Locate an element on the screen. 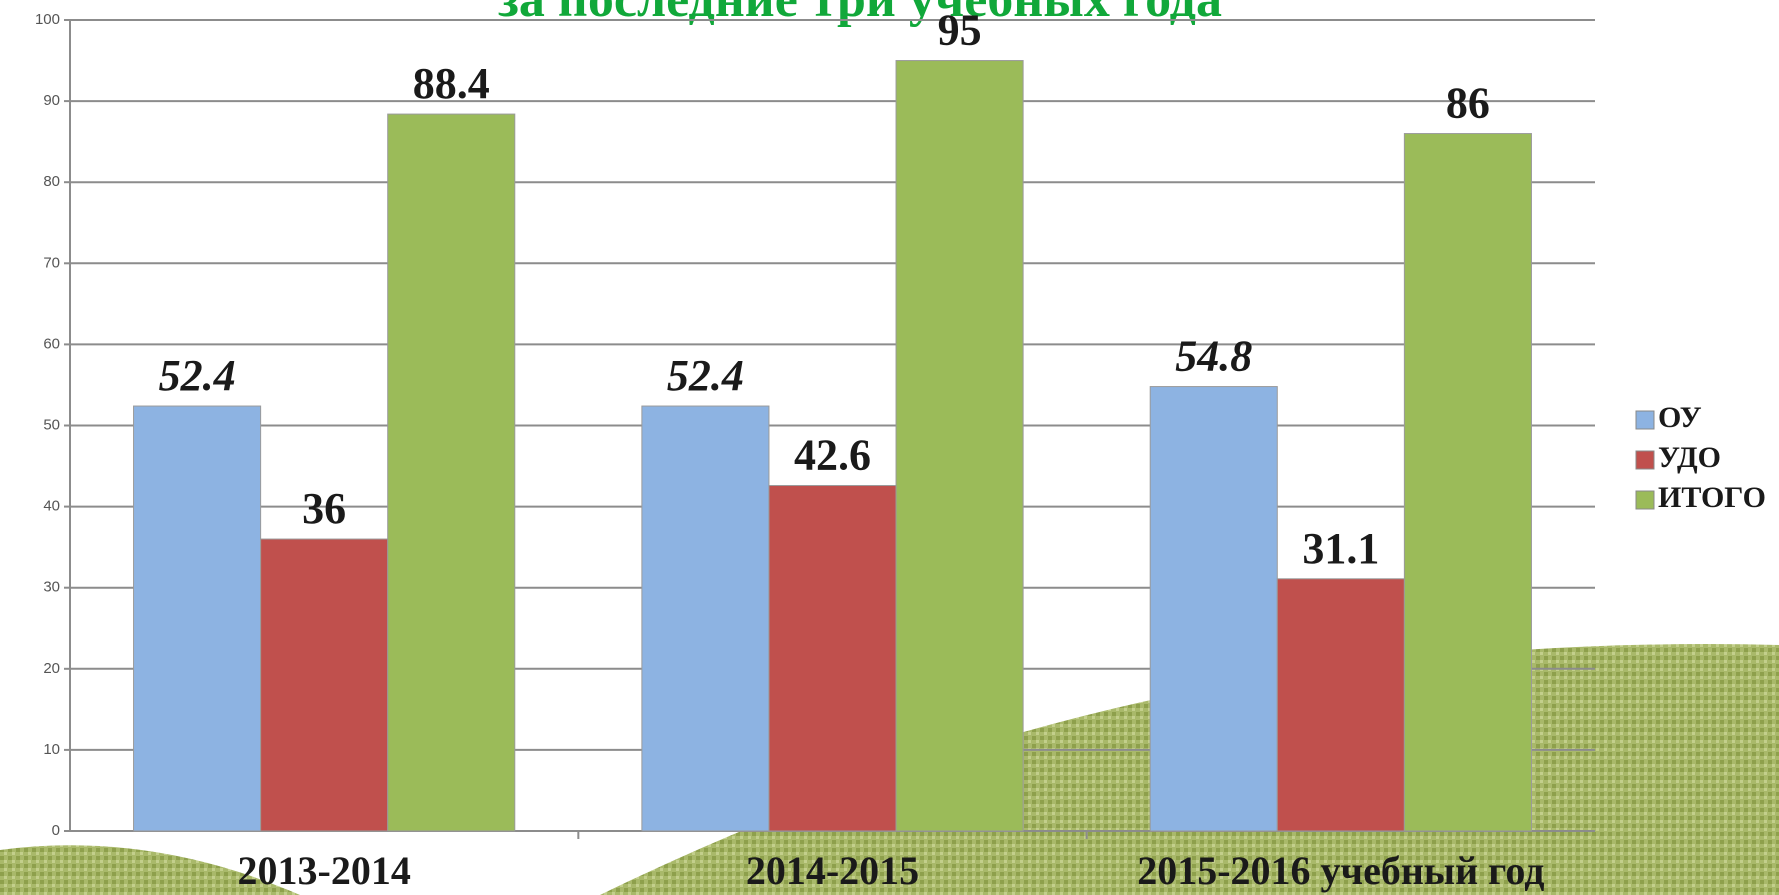  y-tick-label: 70 is located at coordinates (51, 262).